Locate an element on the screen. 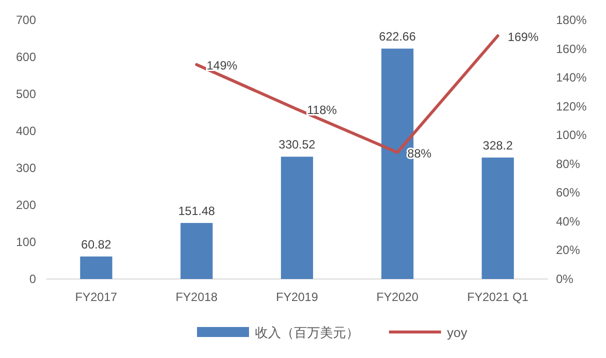 The width and height of the screenshot is (606, 358). y2tick: 140% is located at coordinates (571, 77).